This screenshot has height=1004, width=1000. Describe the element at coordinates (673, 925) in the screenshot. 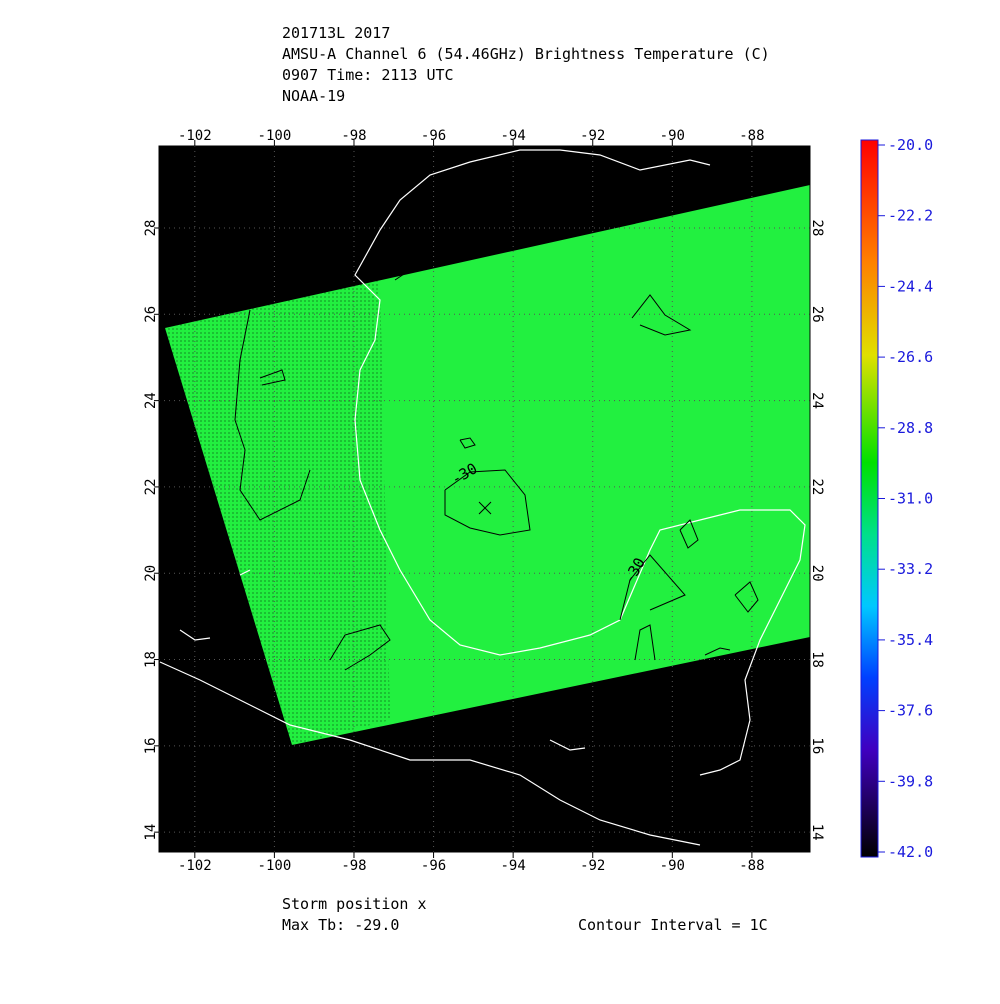

I see `contour-interval: Contour Interval = 1C` at that location.